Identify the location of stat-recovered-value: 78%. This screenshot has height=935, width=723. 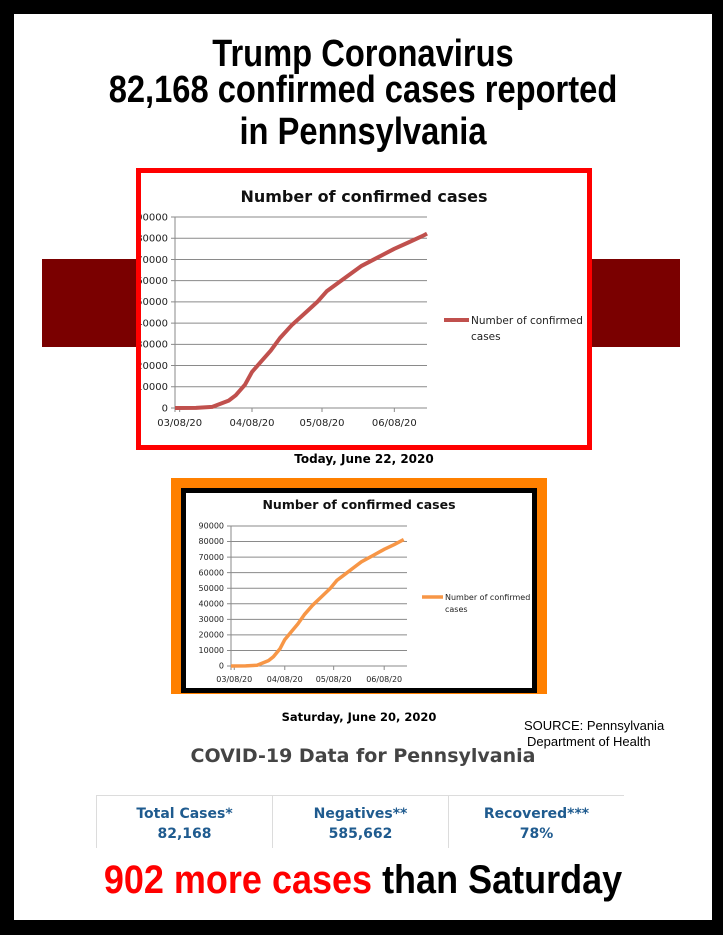
(536, 834).